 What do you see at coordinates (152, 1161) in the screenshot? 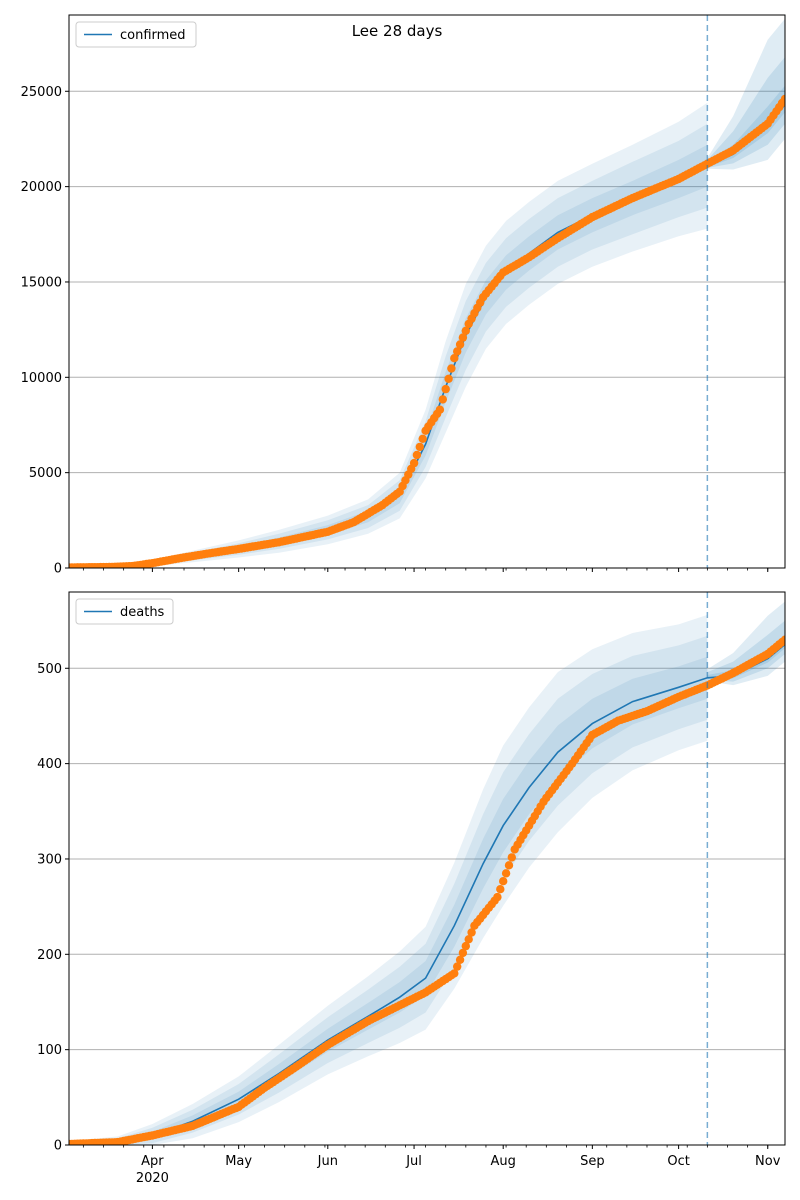
I see `x-tick-label: Apr` at bounding box center [152, 1161].